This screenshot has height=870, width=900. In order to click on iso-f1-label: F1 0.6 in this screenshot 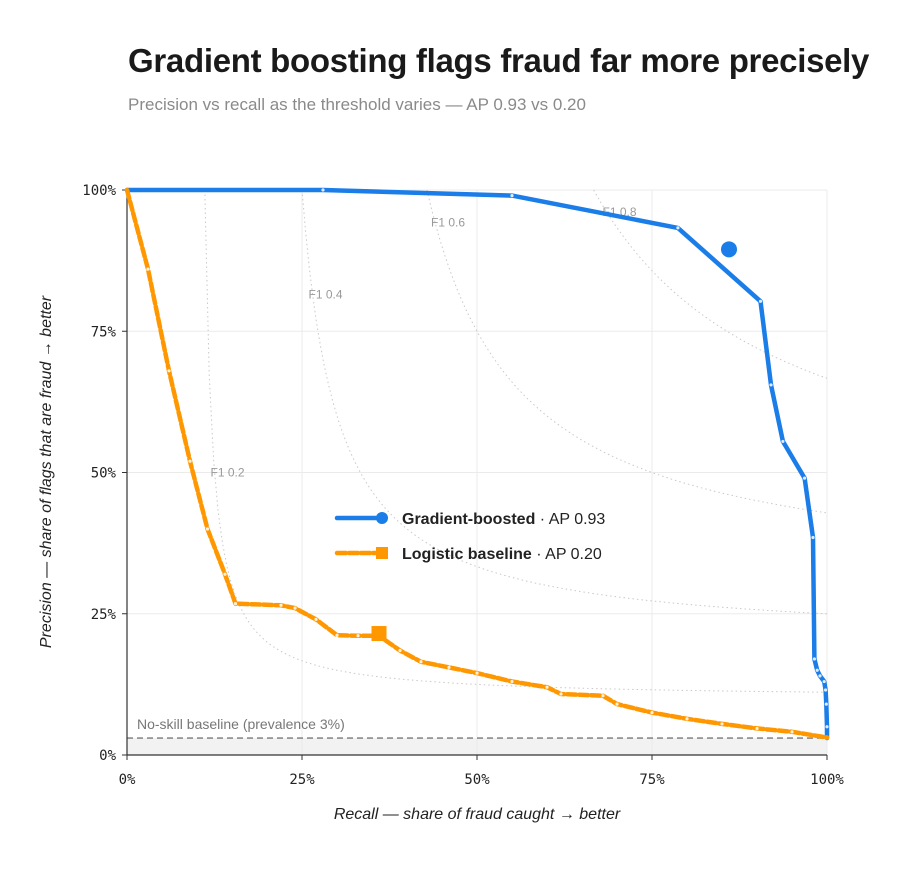, I will do `click(448, 222)`.